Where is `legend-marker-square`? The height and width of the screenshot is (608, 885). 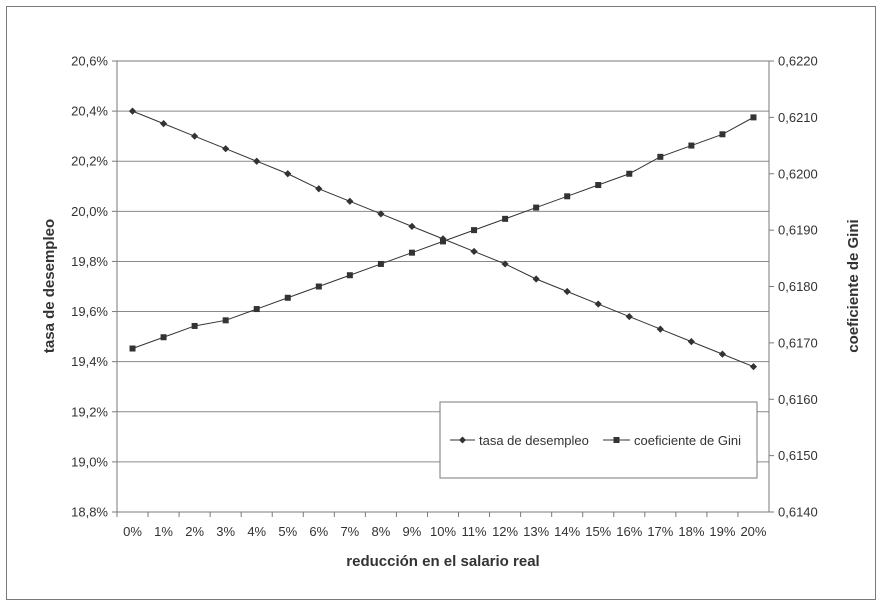
legend-marker-square is located at coordinates (616, 440).